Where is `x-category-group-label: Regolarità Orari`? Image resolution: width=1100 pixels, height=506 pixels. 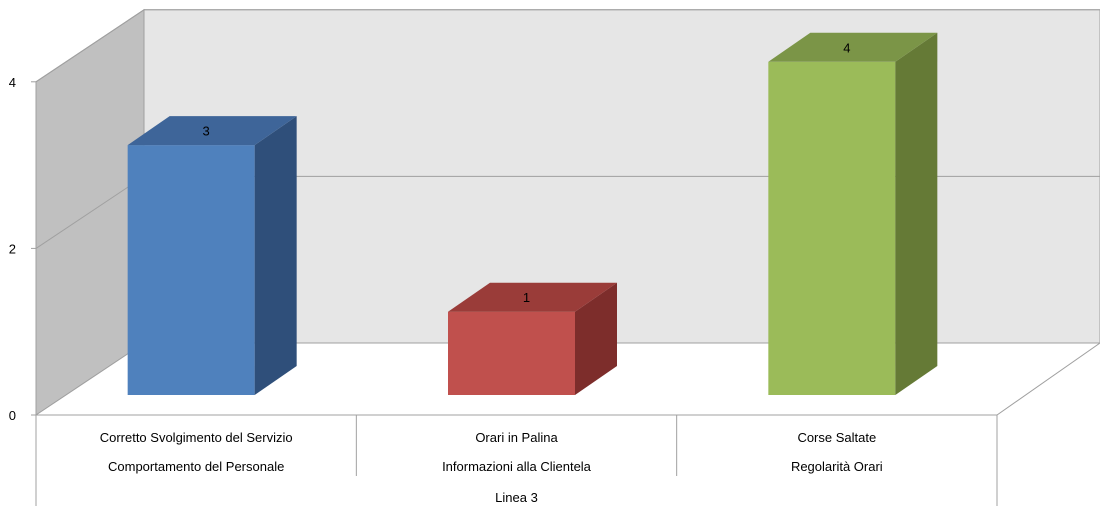 x-category-group-label: Regolarità Orari is located at coordinates (837, 466).